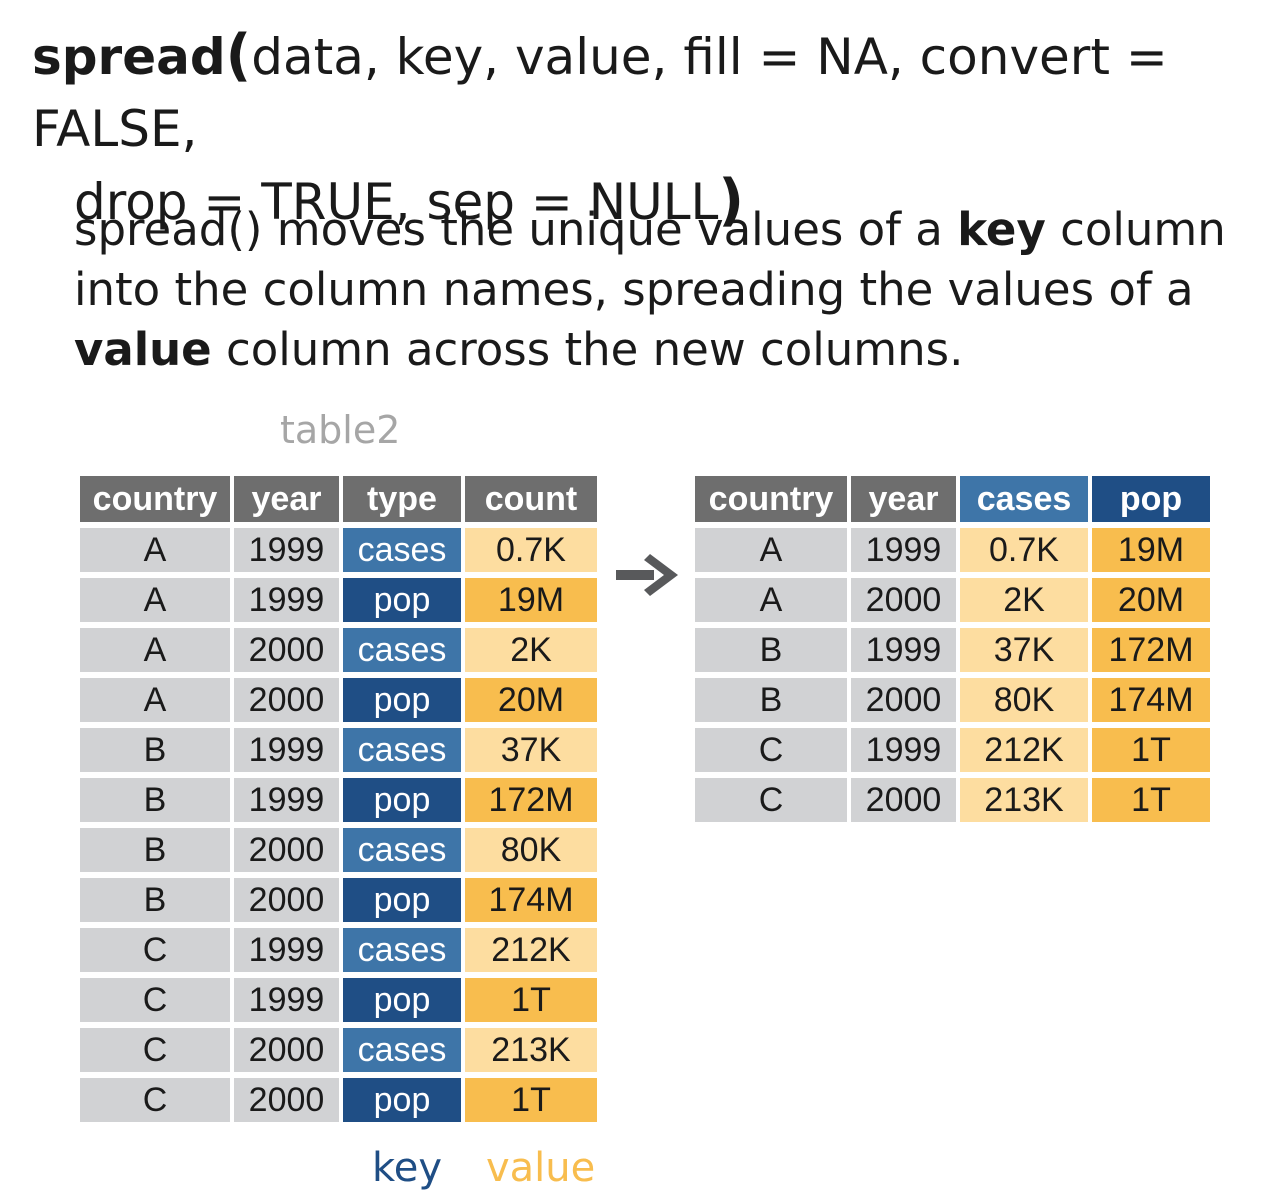  Describe the element at coordinates (1024, 550) in the screenshot. I see `cases-cell: 0.7K` at that location.